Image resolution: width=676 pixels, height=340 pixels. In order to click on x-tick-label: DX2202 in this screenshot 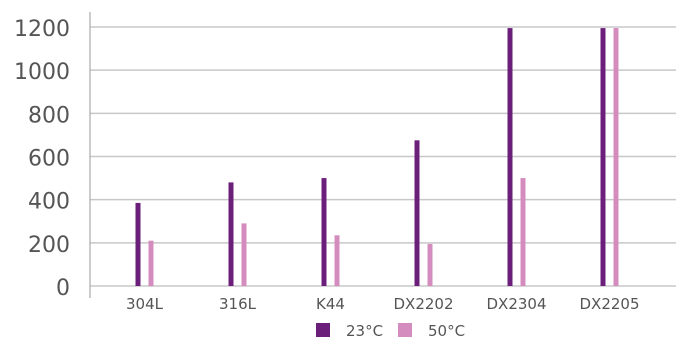, I will do `click(424, 304)`.